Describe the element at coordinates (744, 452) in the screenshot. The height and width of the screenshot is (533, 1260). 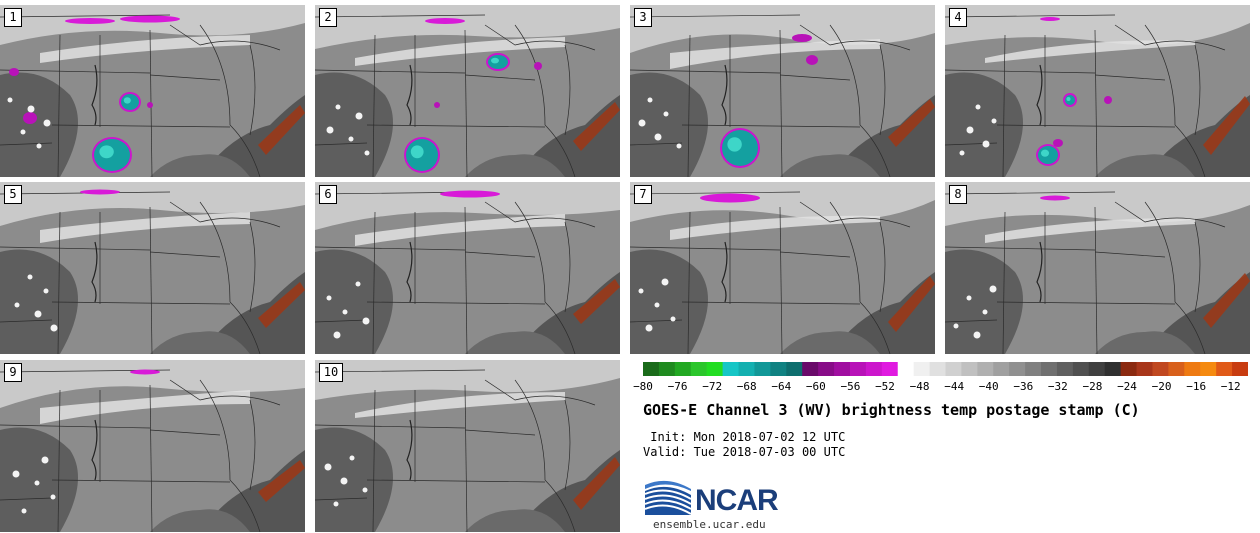
I see `valid-time: Valid: Tue 2018-07-03 00 UTC` at that location.